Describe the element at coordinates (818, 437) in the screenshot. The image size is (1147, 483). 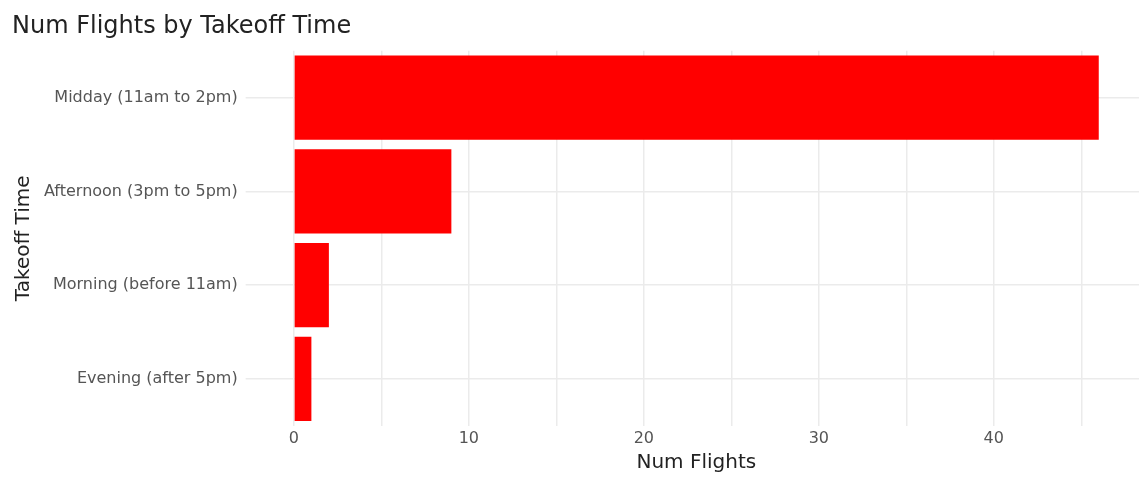
I see `x-tick-label: 30` at that location.